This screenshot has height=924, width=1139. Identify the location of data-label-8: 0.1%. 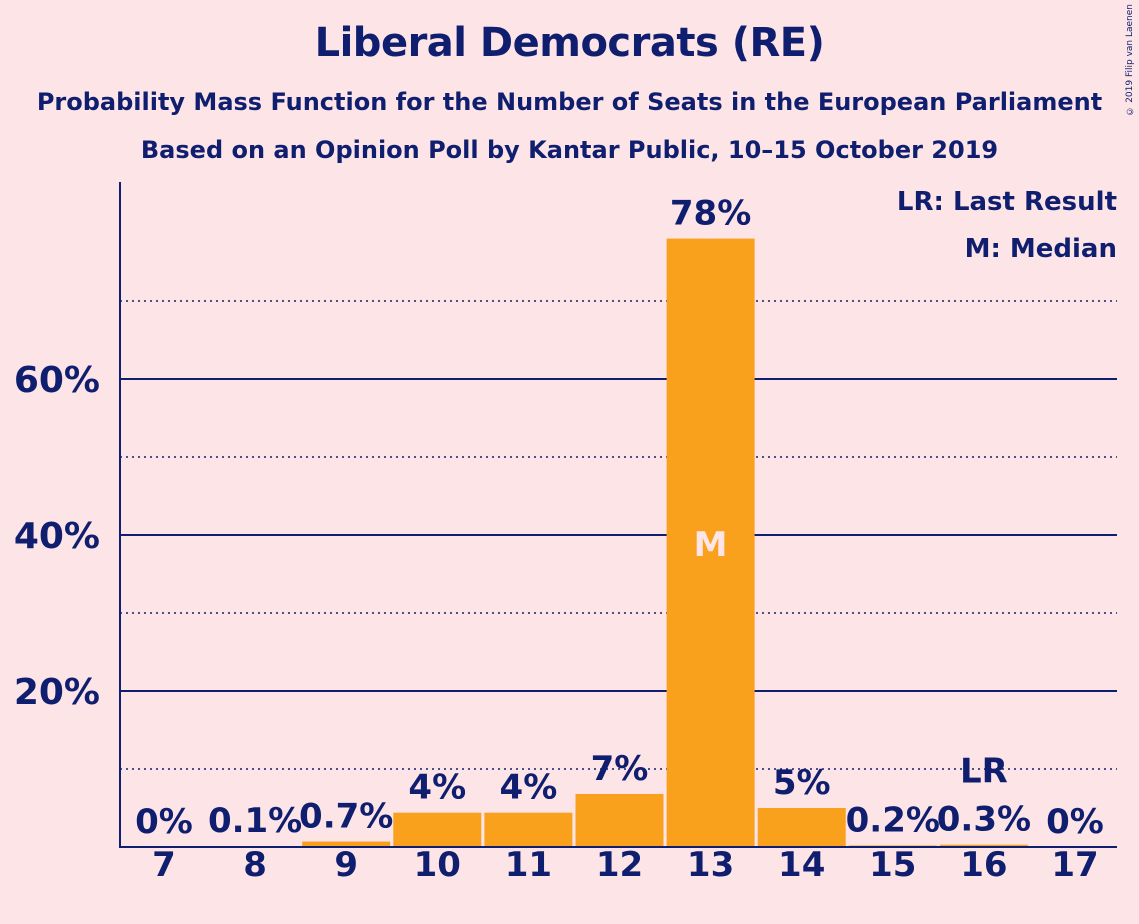
(255, 821).